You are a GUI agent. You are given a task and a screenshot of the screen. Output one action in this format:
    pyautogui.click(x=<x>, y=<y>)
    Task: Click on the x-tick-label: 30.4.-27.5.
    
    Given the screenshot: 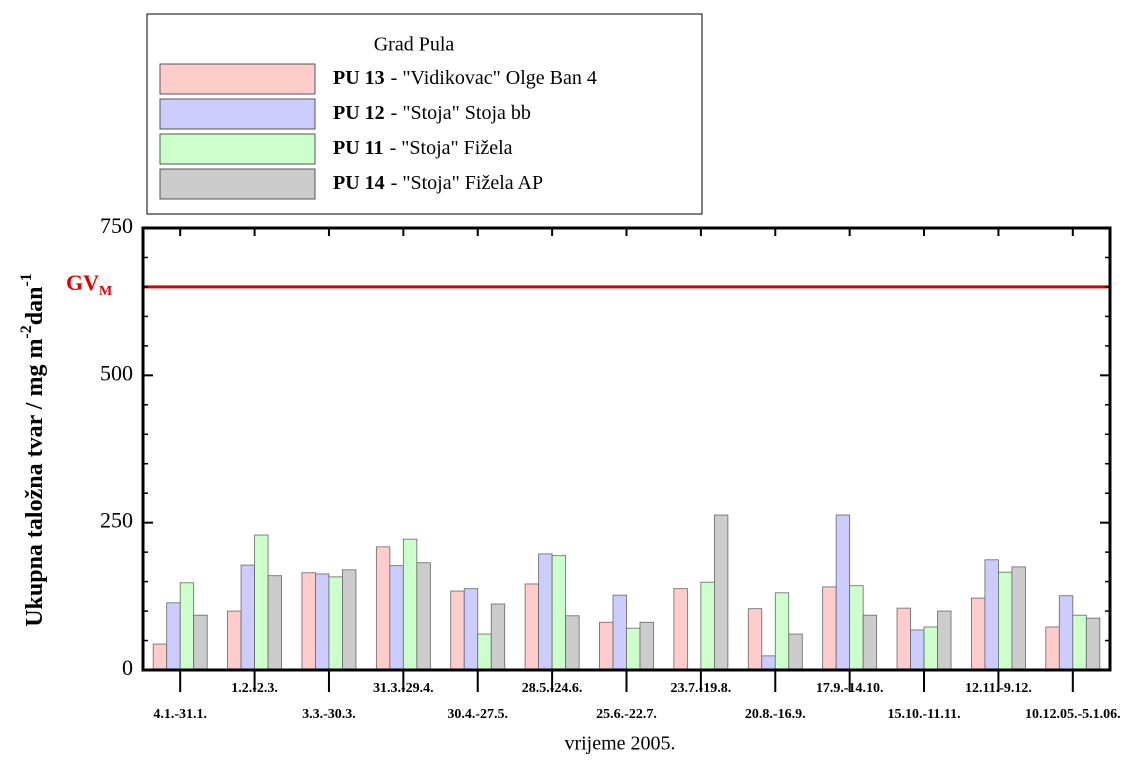 What is the action you would take?
    pyautogui.click(x=477, y=714)
    